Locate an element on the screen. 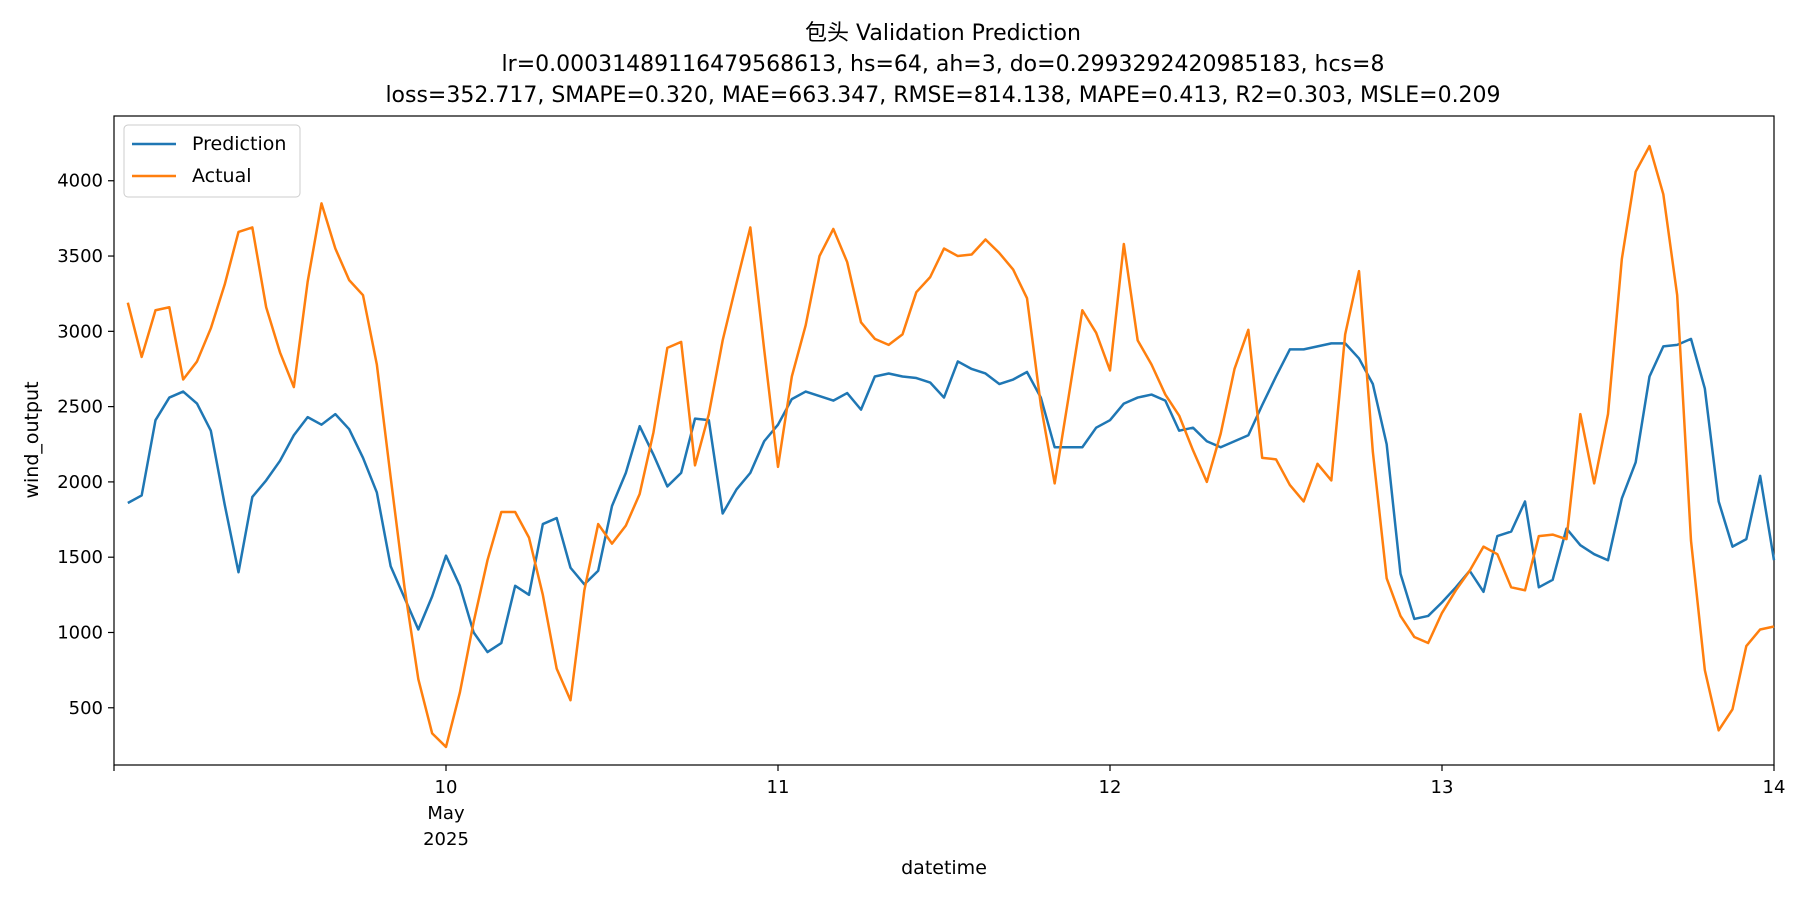 The height and width of the screenshot is (900, 1800). x-axis-label: datetime is located at coordinates (944, 868).